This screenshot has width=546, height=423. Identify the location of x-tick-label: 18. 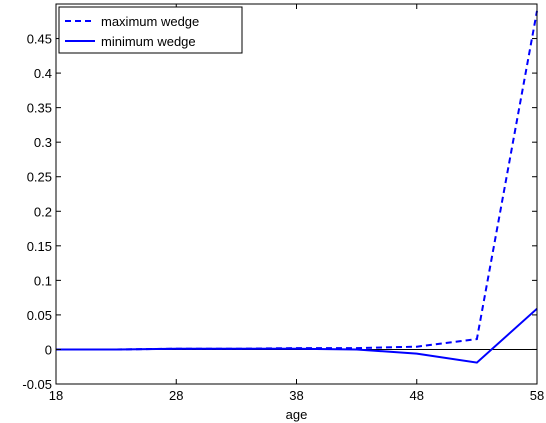
(56, 395).